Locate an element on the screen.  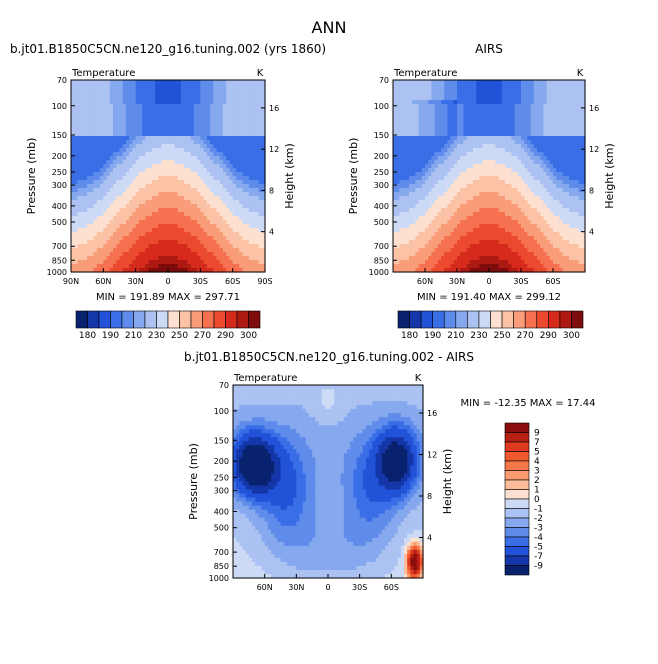
colorbar-tick-label: 180 is located at coordinates (87, 336).